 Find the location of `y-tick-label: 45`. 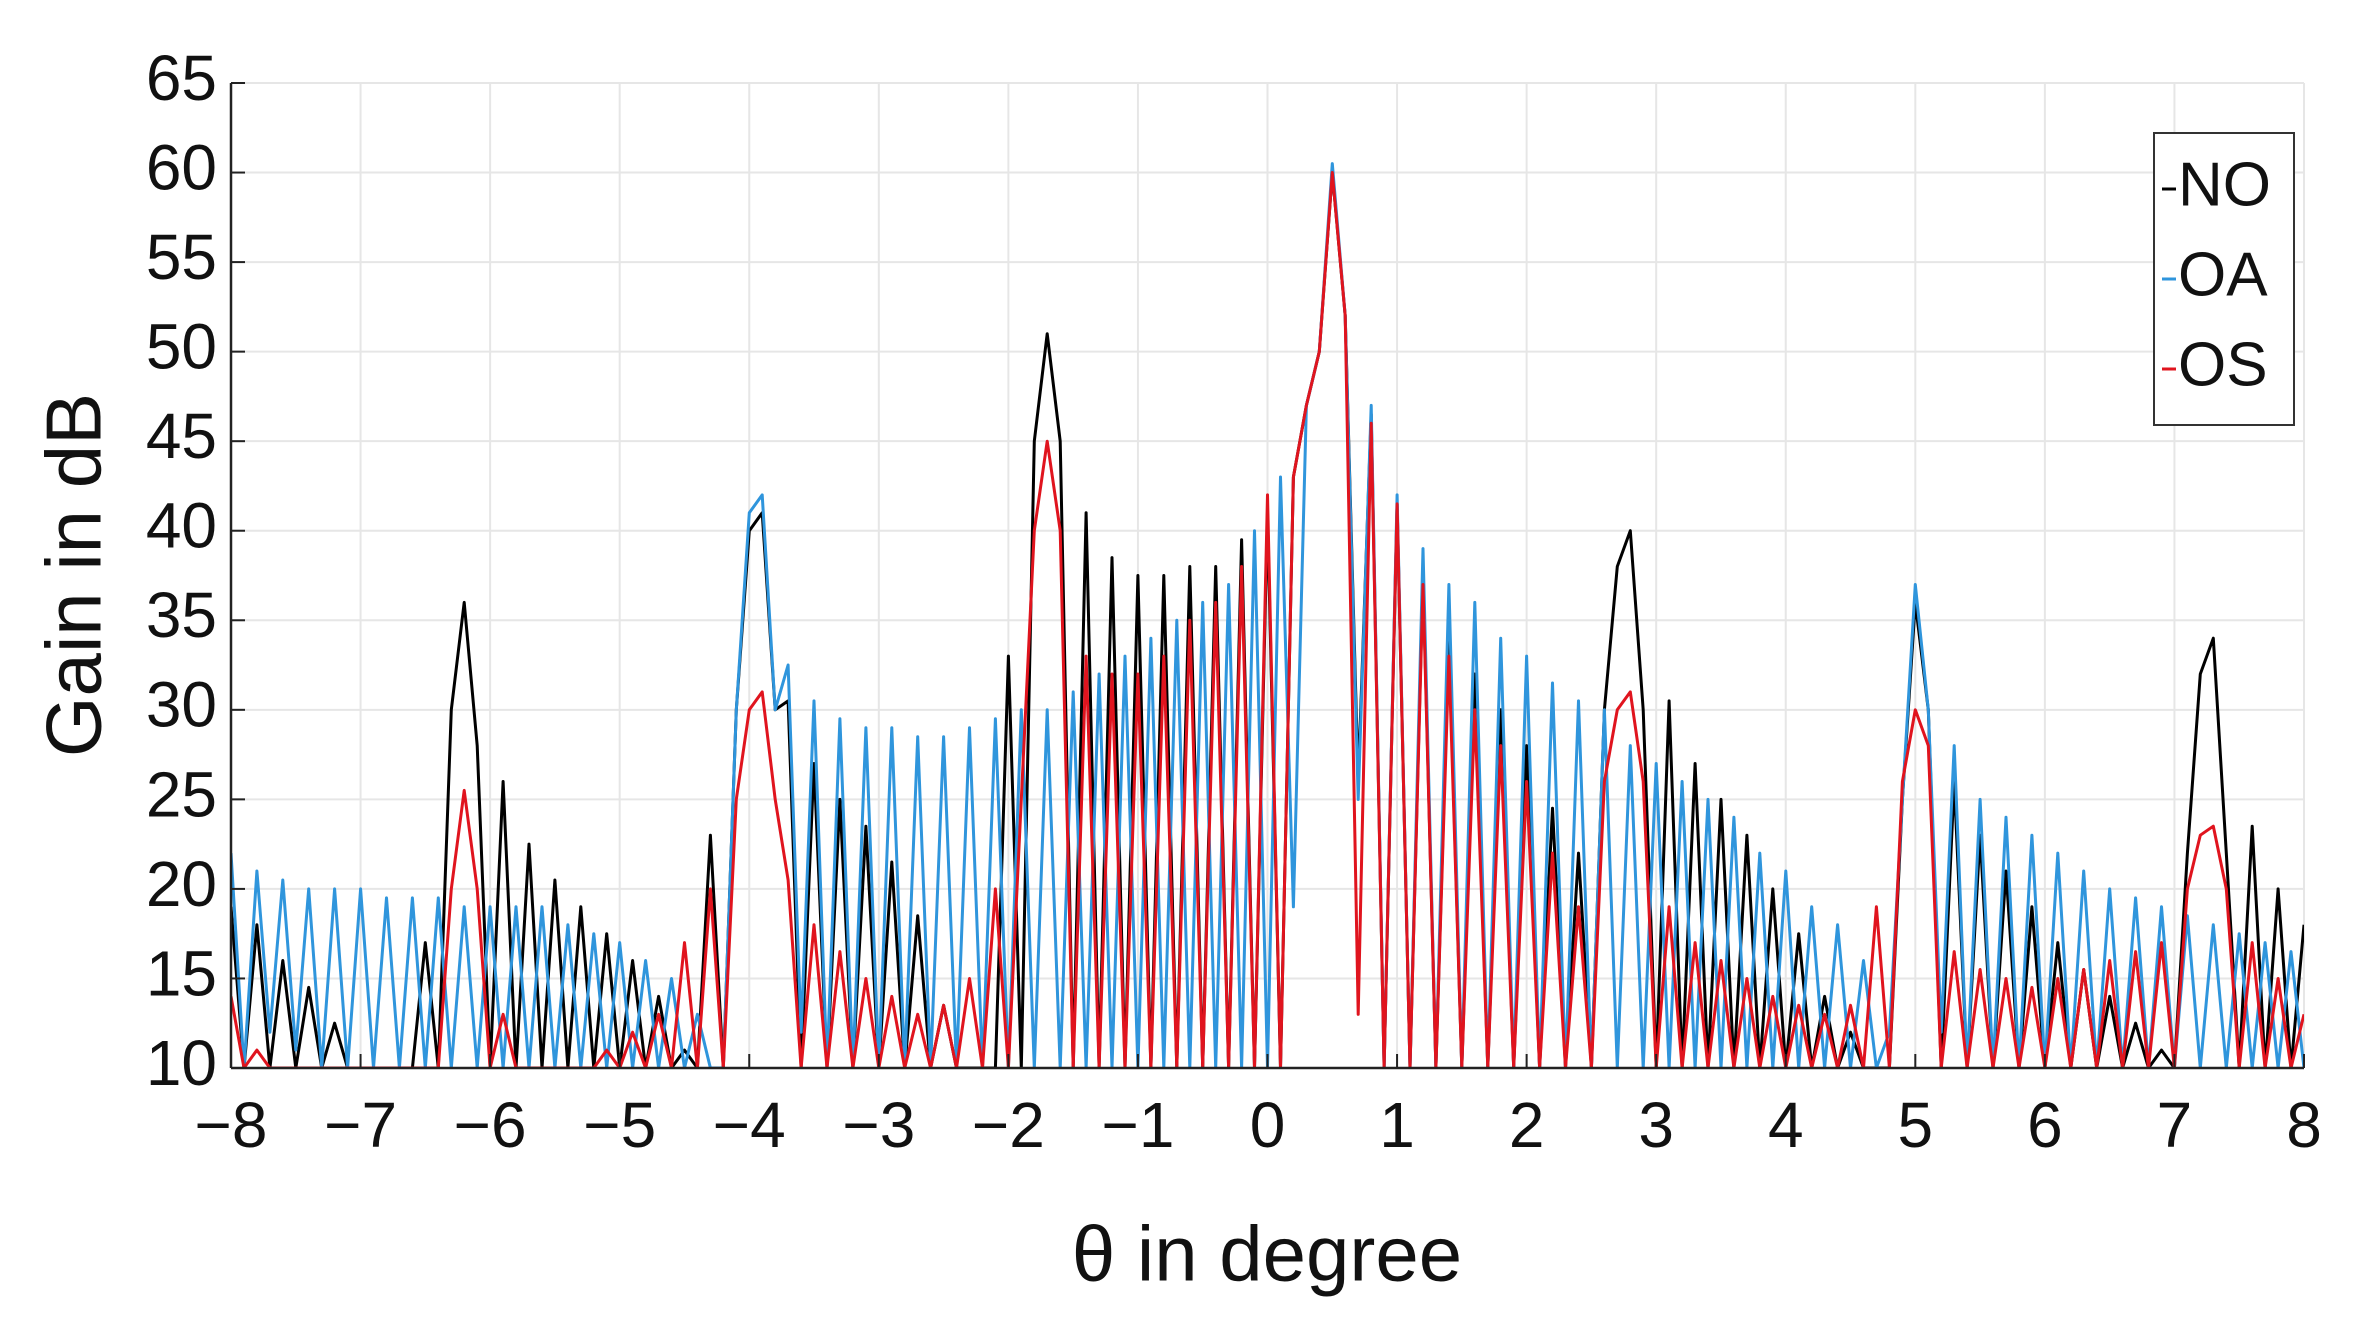

y-tick-label: 45 is located at coordinates (181, 436).